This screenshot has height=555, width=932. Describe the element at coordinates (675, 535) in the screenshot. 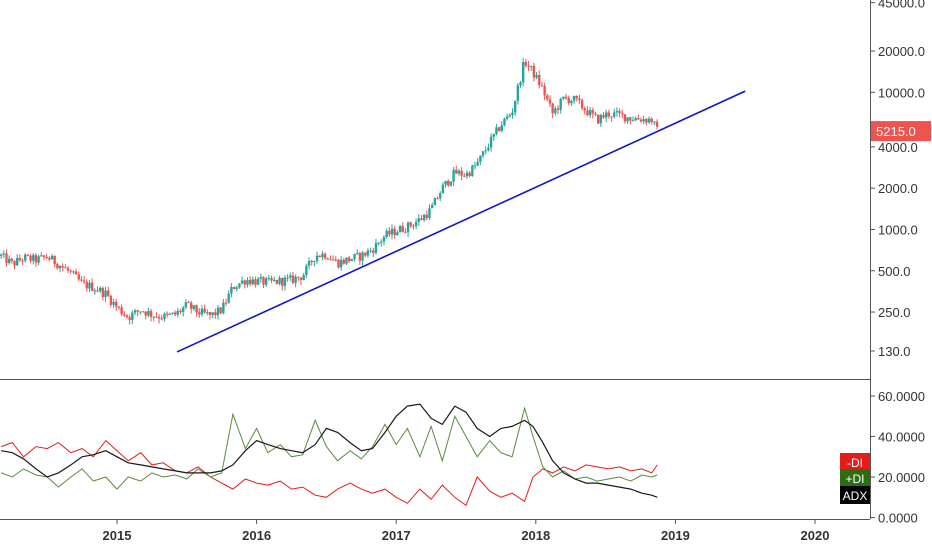

I see `time-tick-label: 2019` at that location.